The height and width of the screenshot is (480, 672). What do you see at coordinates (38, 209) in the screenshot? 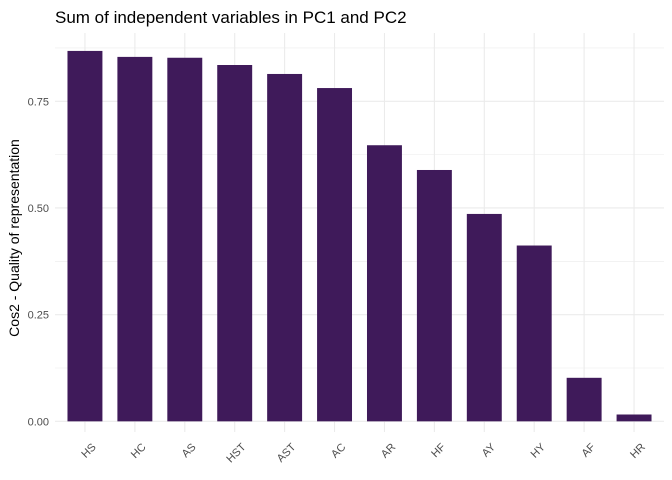
I see `y-tick-label-2: 0.50` at bounding box center [38, 209].